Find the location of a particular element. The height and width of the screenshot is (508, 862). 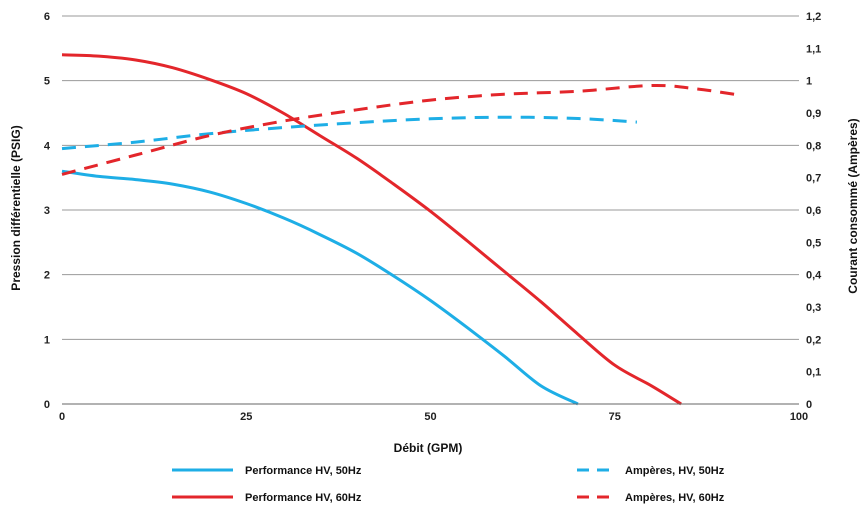

y2-tick-labels: 0 0,1 0,2 0,3 0,4 0,5 0,6 0,7 0,8 0,9 1 1,1 1,2 is located at coordinates (814, 211).